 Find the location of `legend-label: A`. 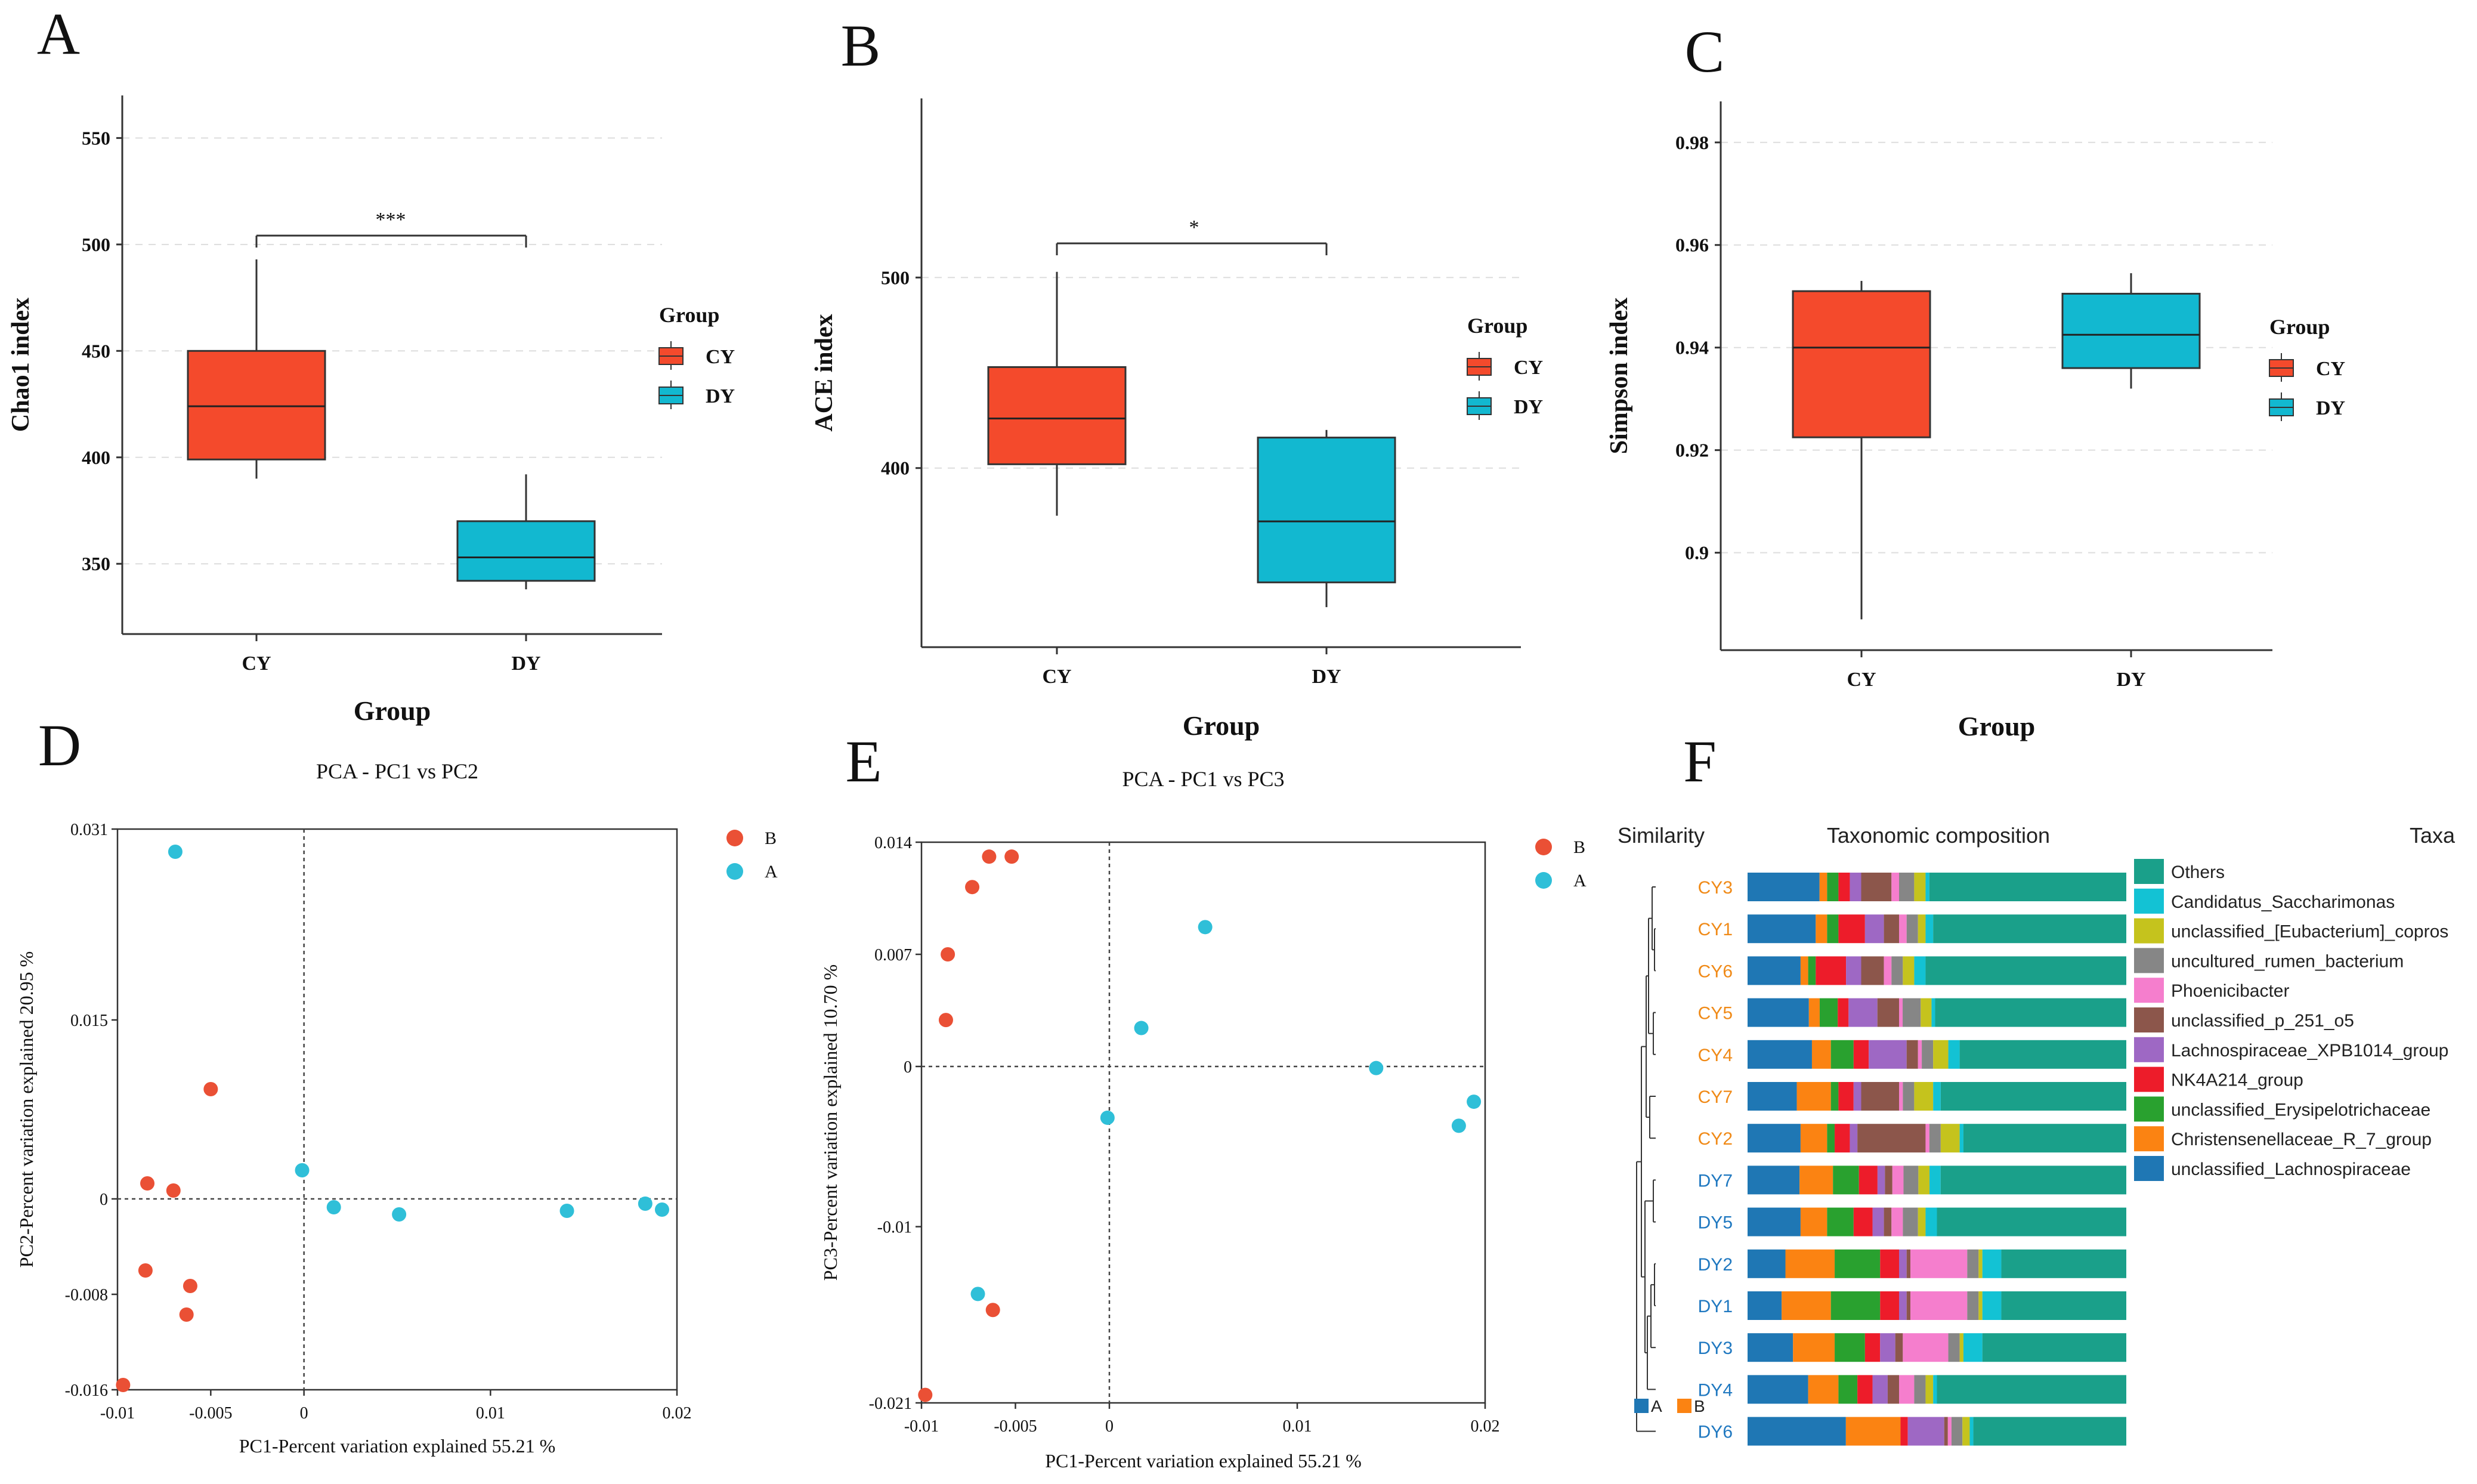

legend-label: A is located at coordinates (771, 872).